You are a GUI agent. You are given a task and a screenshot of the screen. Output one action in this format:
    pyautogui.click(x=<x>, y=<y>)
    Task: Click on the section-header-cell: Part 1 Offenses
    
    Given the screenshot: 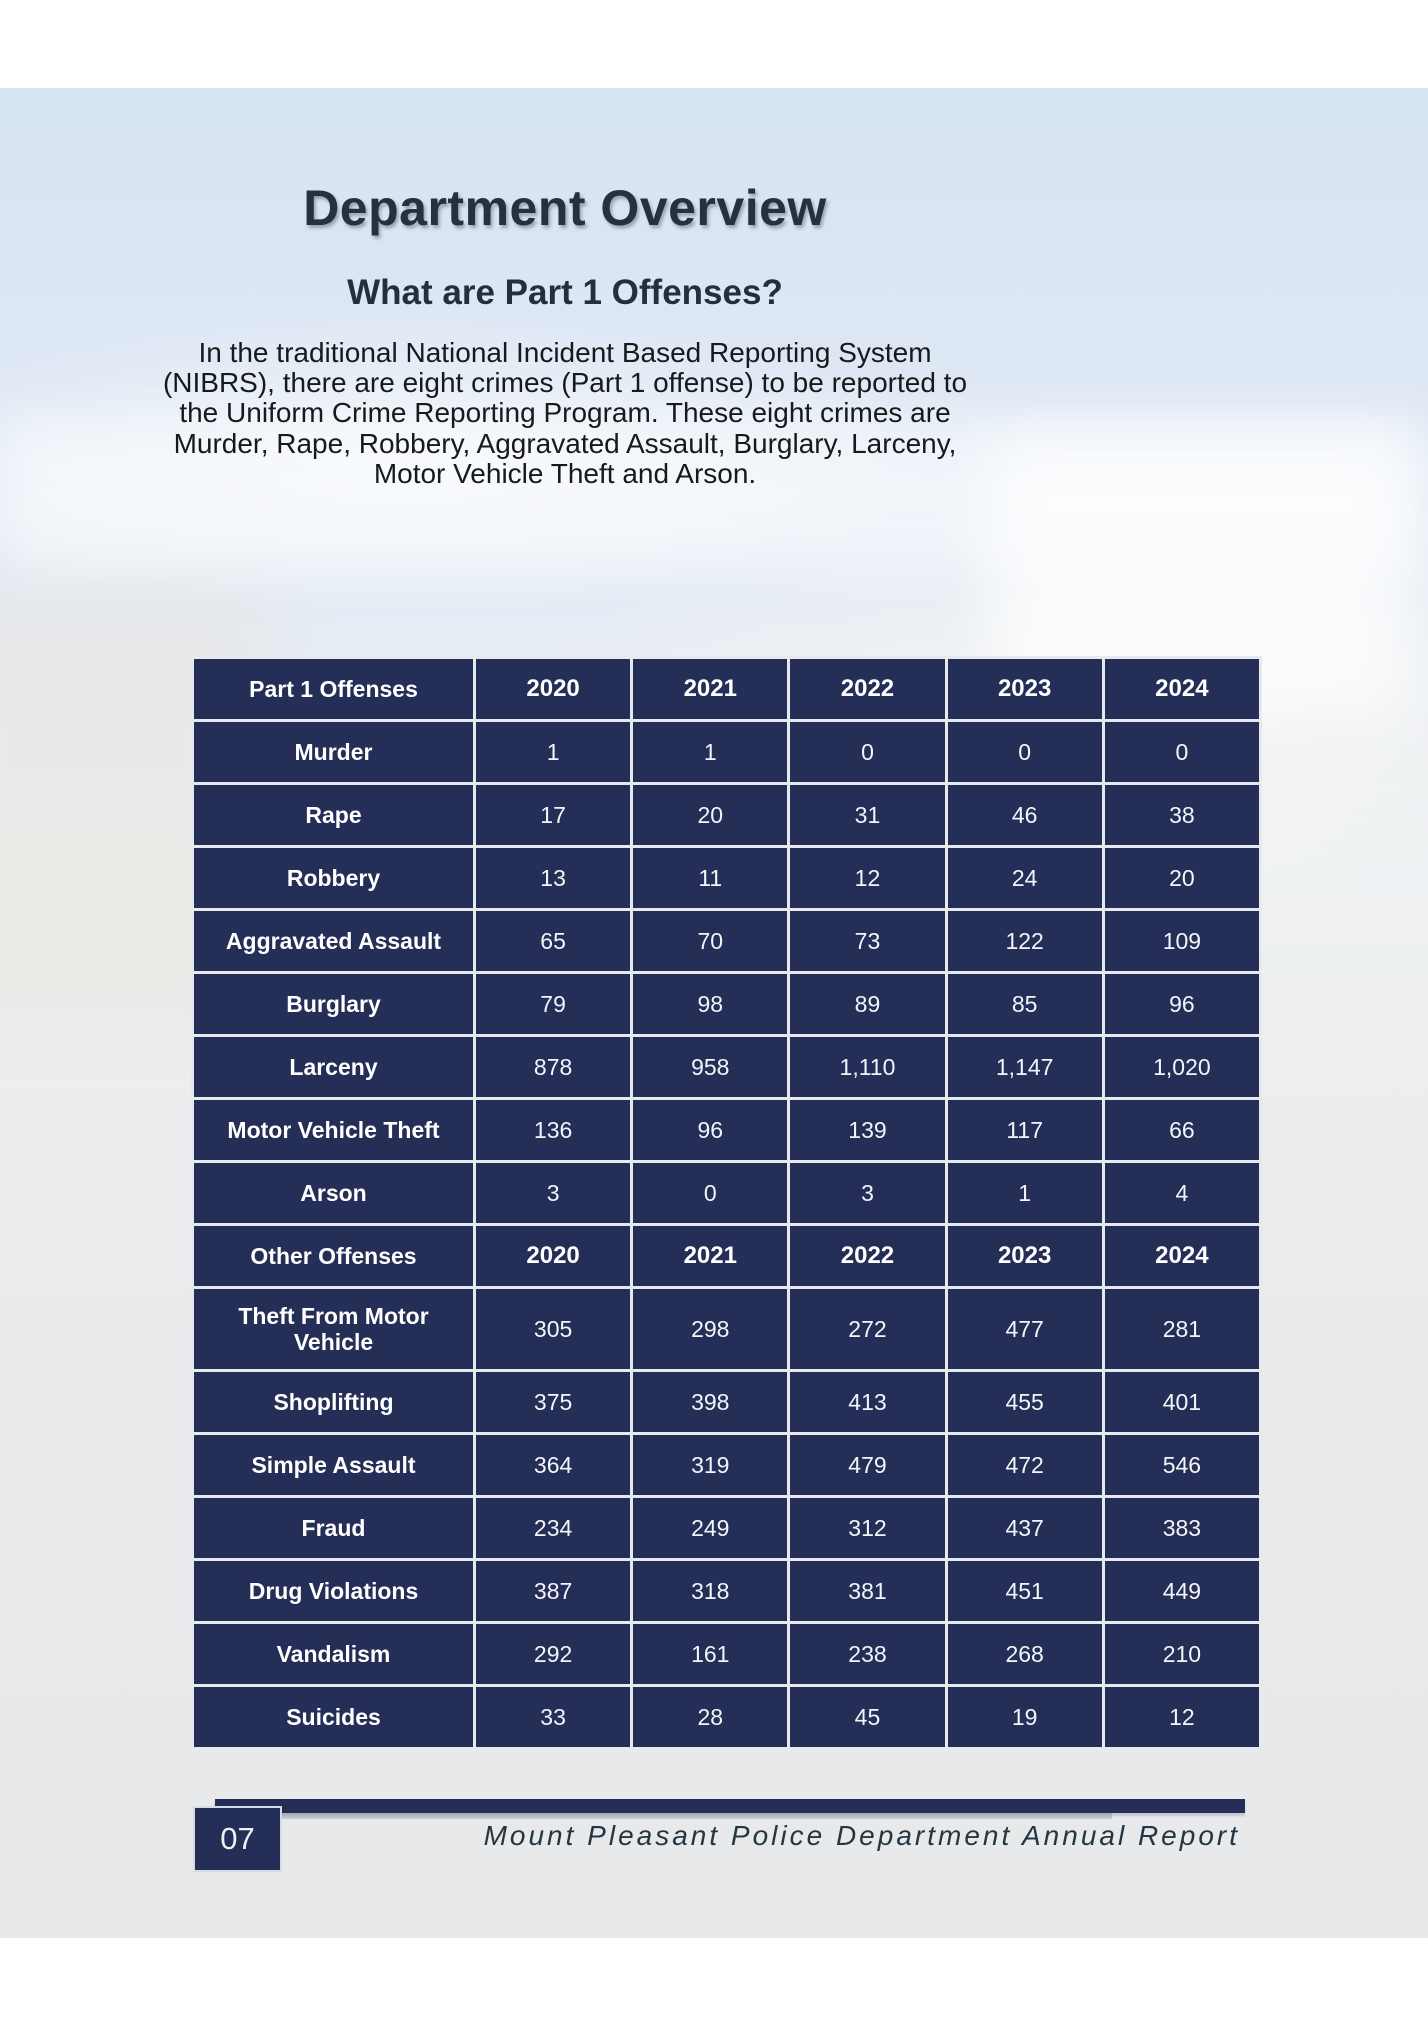 What is the action you would take?
    pyautogui.click(x=333, y=689)
    